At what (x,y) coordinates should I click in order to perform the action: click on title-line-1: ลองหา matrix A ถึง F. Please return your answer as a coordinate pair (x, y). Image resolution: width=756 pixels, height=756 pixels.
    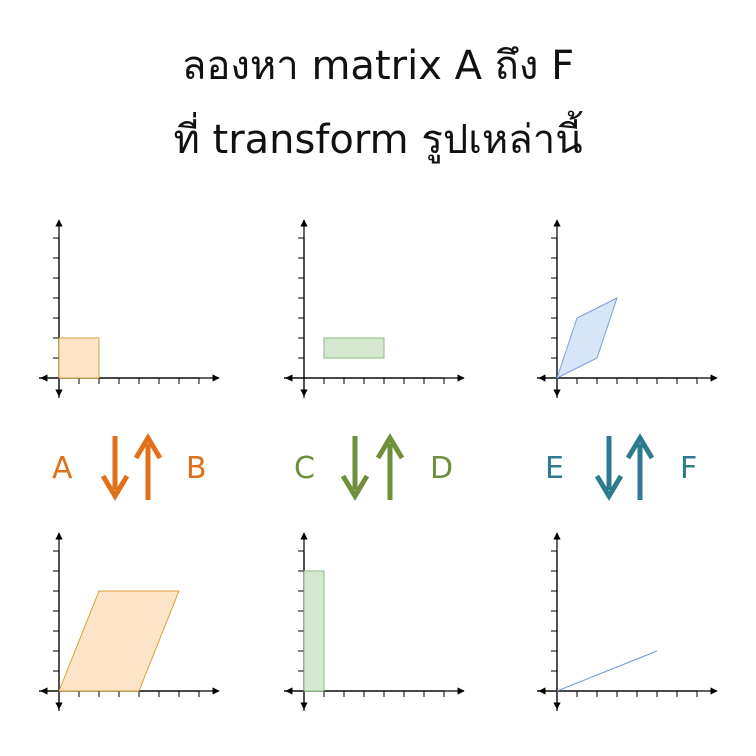
    Looking at the image, I should click on (378, 66).